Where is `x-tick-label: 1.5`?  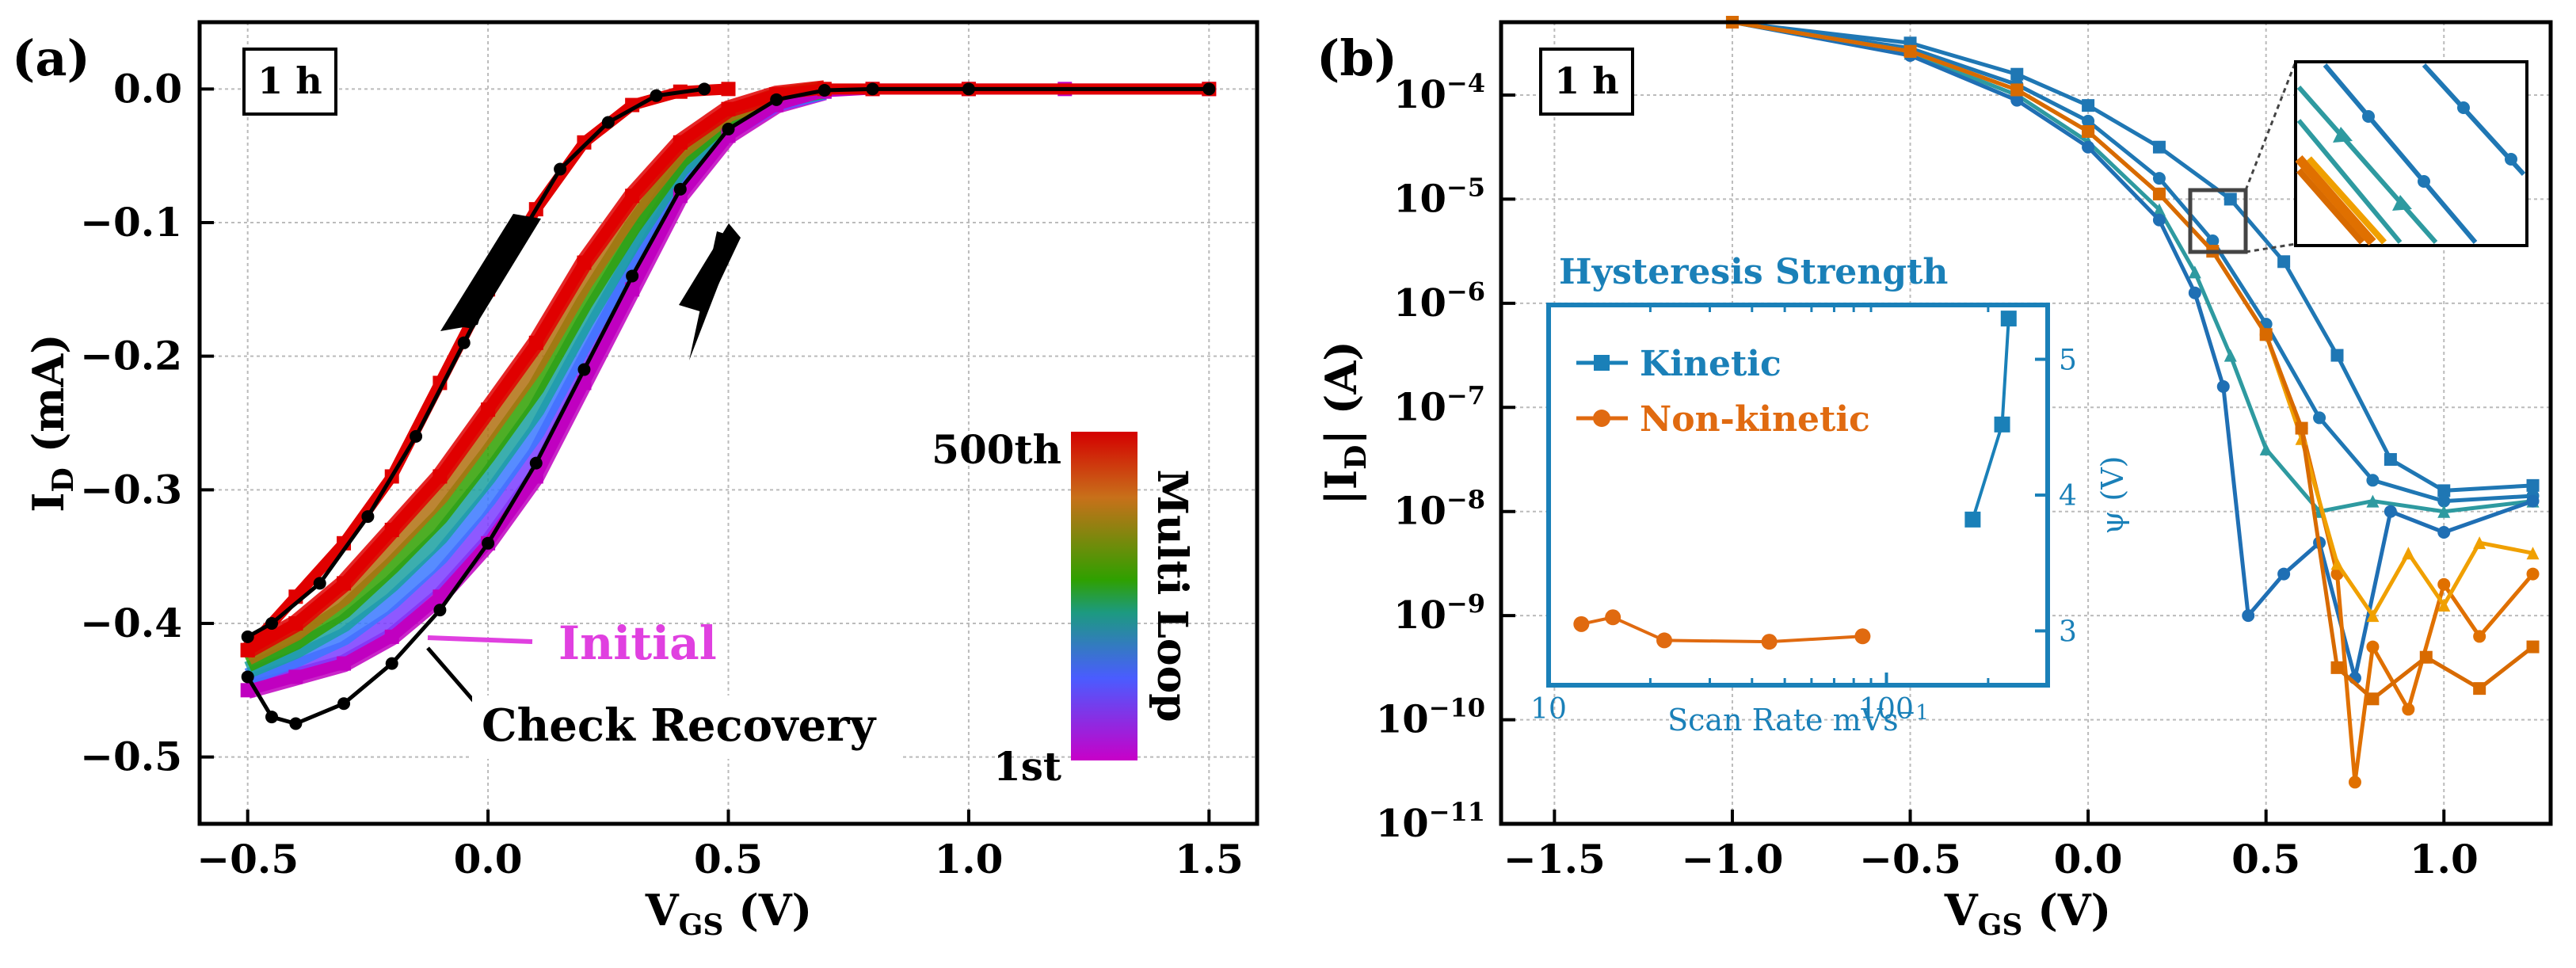 x-tick-label: 1.5 is located at coordinates (1209, 859).